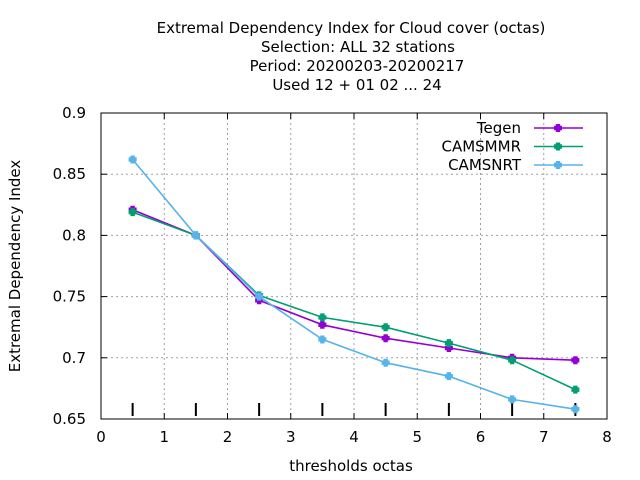 The width and height of the screenshot is (640, 480). I want to click on x-tick-label: 2, so click(228, 437).